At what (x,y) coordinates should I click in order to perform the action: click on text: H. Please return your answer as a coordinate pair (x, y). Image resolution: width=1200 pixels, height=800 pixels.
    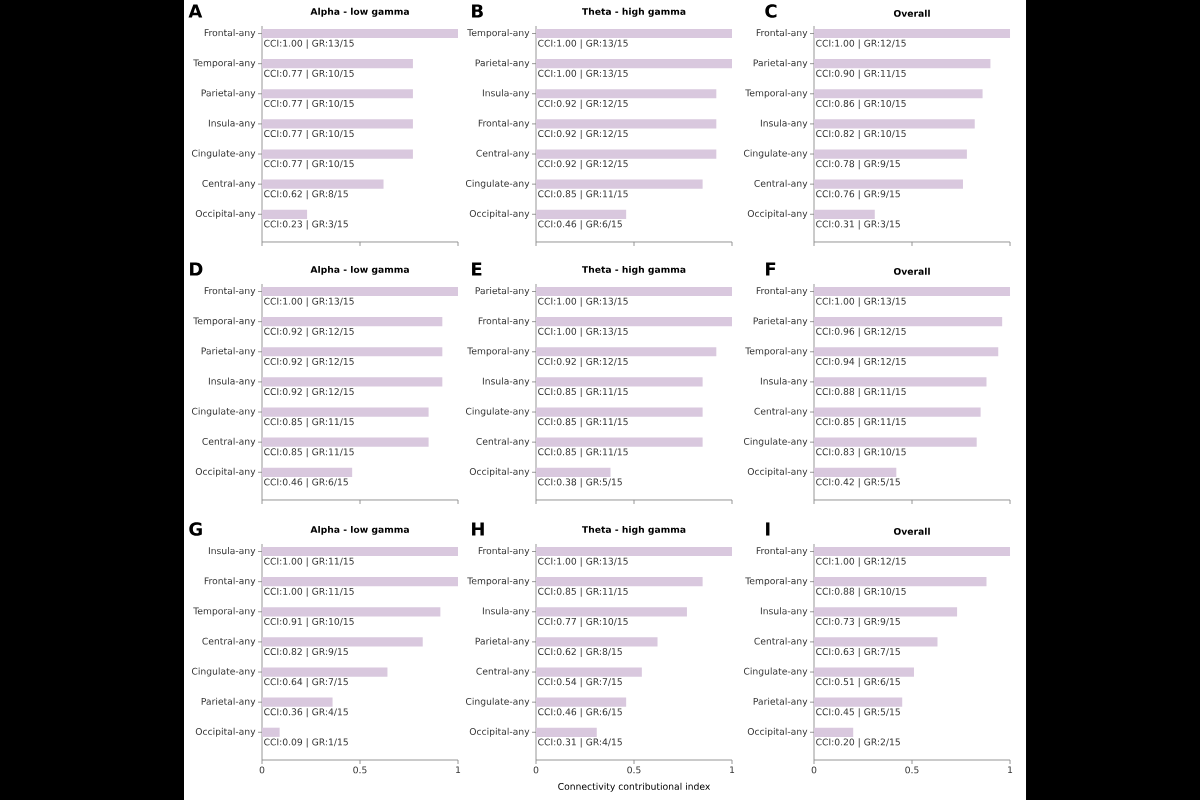
    Looking at the image, I should click on (478, 529).